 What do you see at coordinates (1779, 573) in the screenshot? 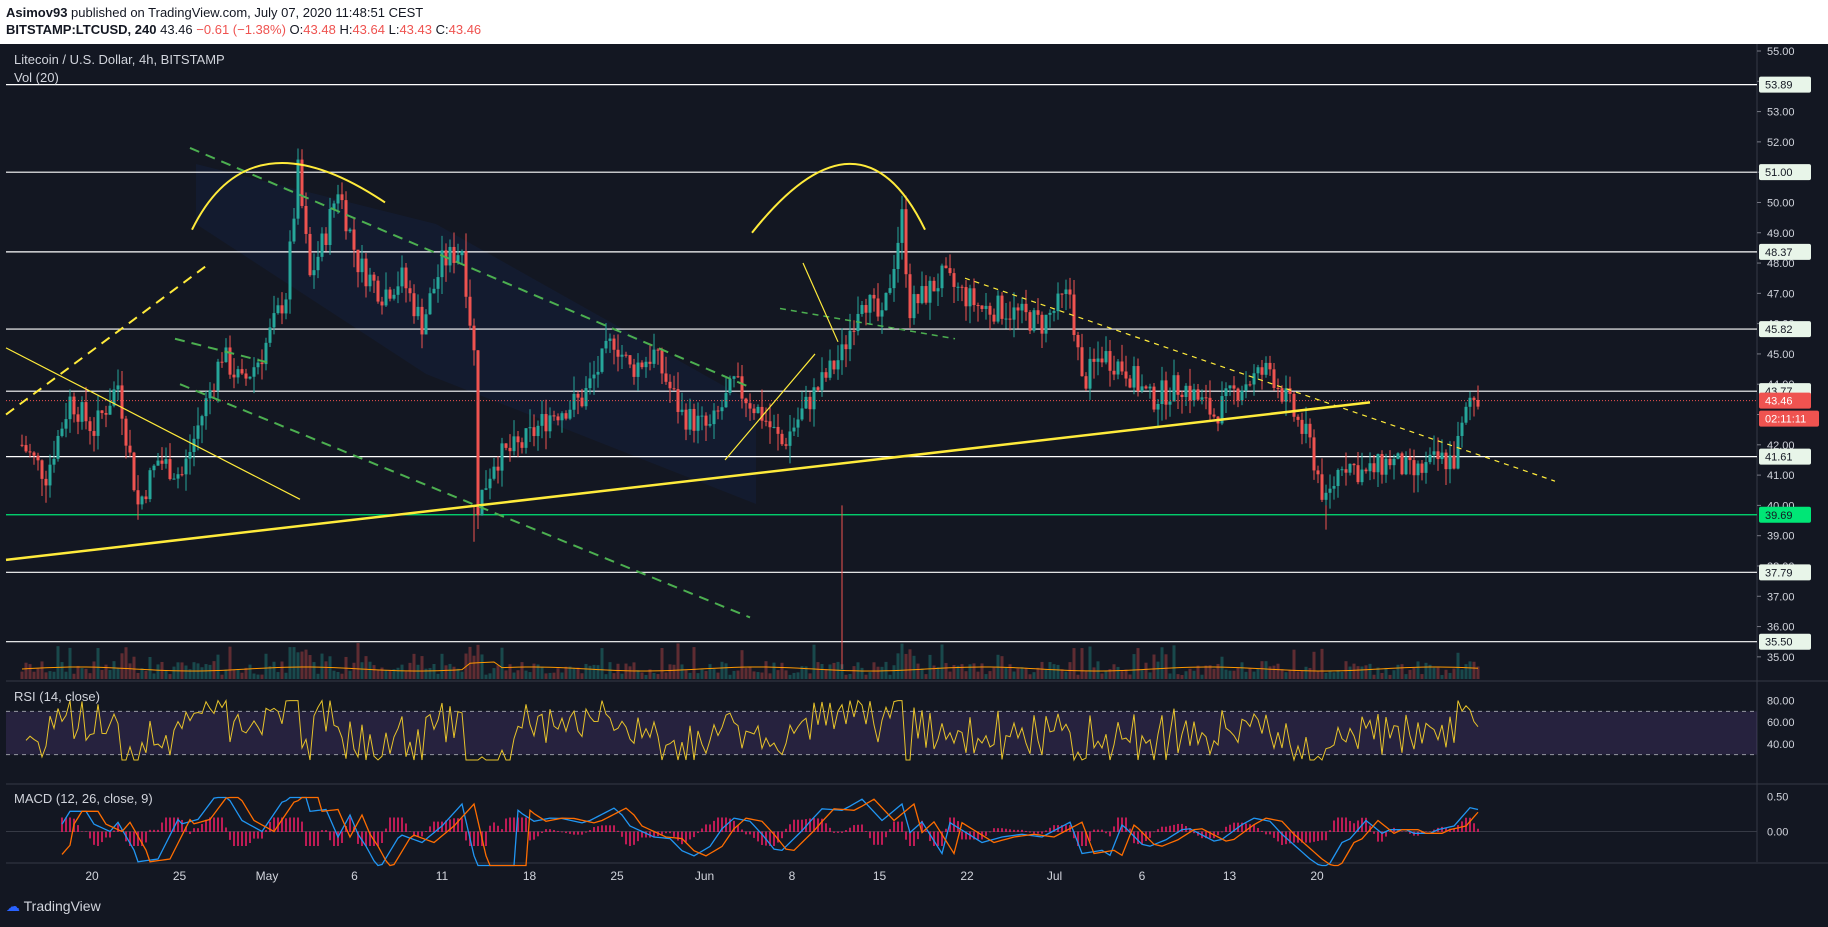
I see `level-tag-label: 37.79` at bounding box center [1779, 573].